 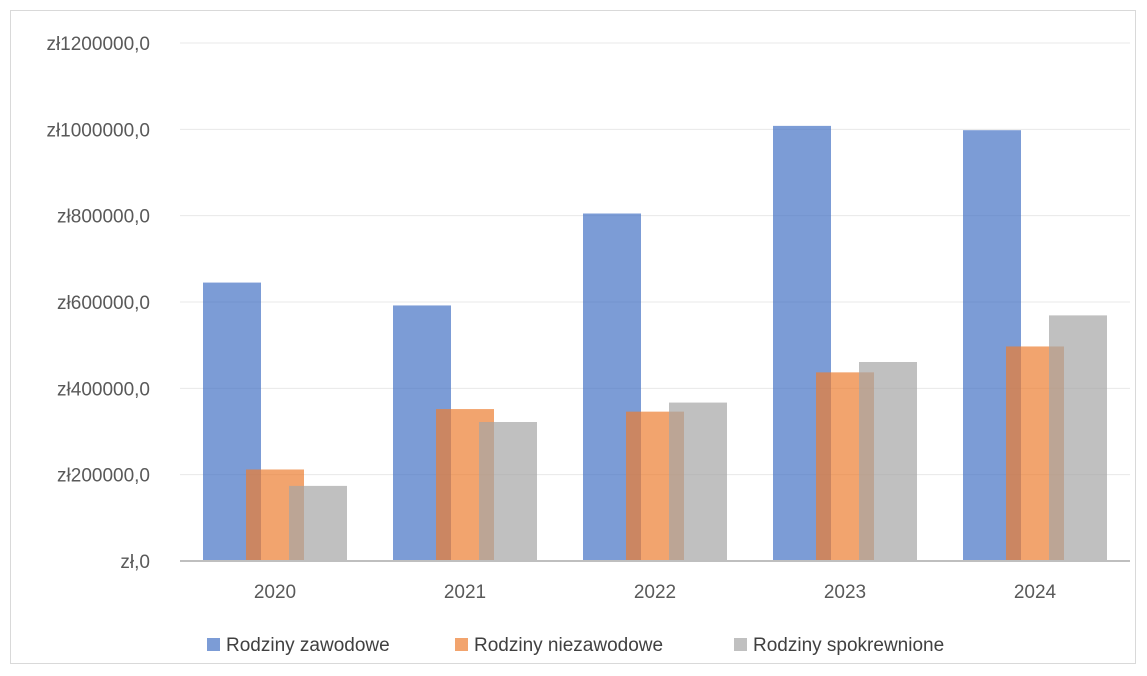 I want to click on x-axis-tick-labels: 2020 2021 2022 2023 2024, so click(x=655, y=592).